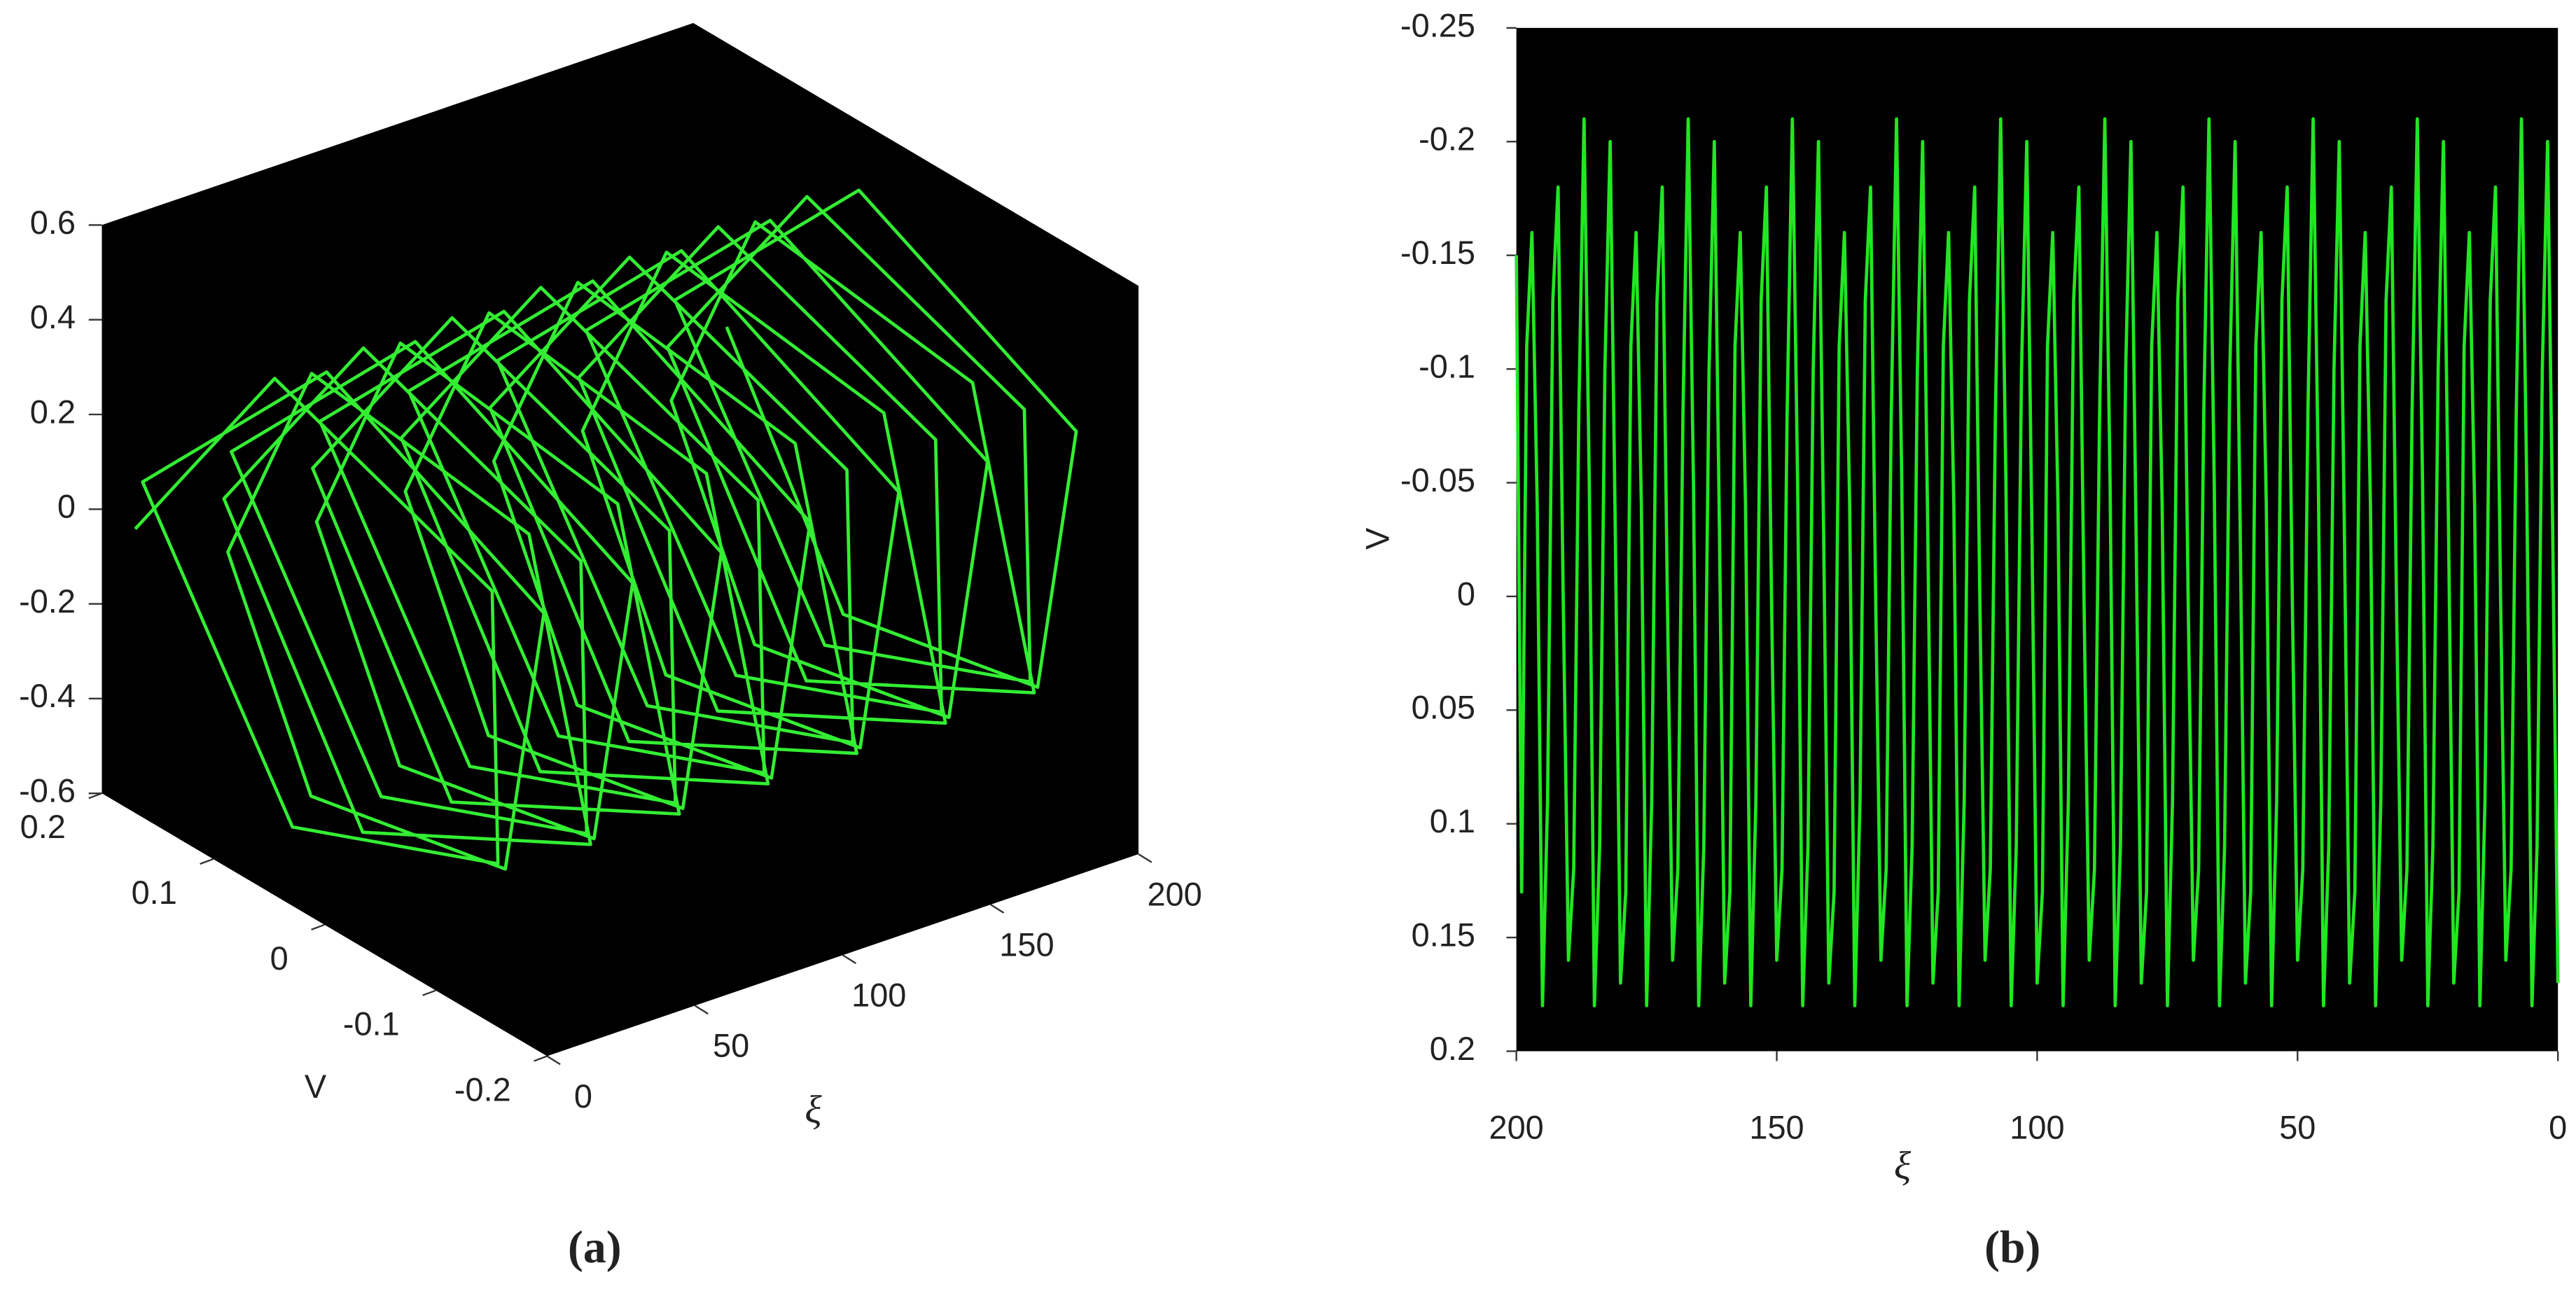 The width and height of the screenshot is (2576, 1291). I want to click on z-tick-label: -0.4, so click(47, 696).